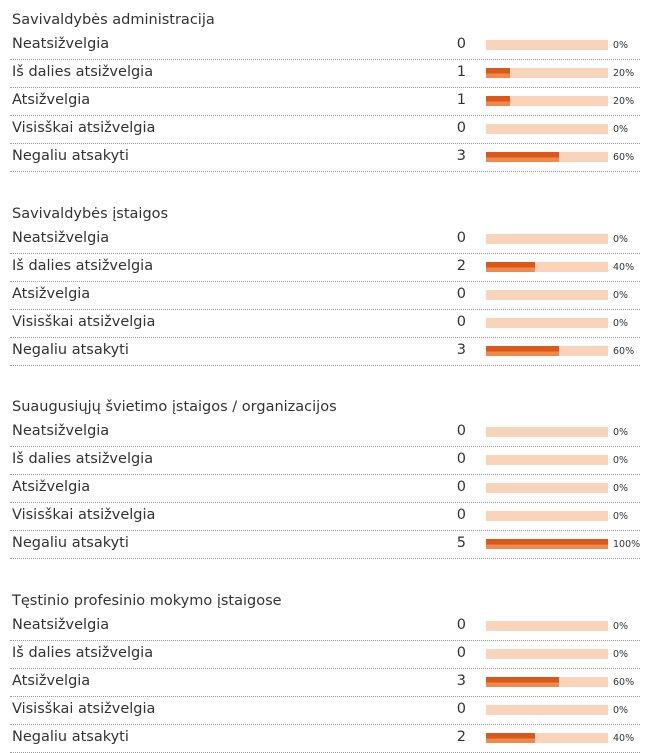 The image size is (662, 753). I want to click on result-row: Iš dalies atsižvelgia 1 20%, so click(325, 74).